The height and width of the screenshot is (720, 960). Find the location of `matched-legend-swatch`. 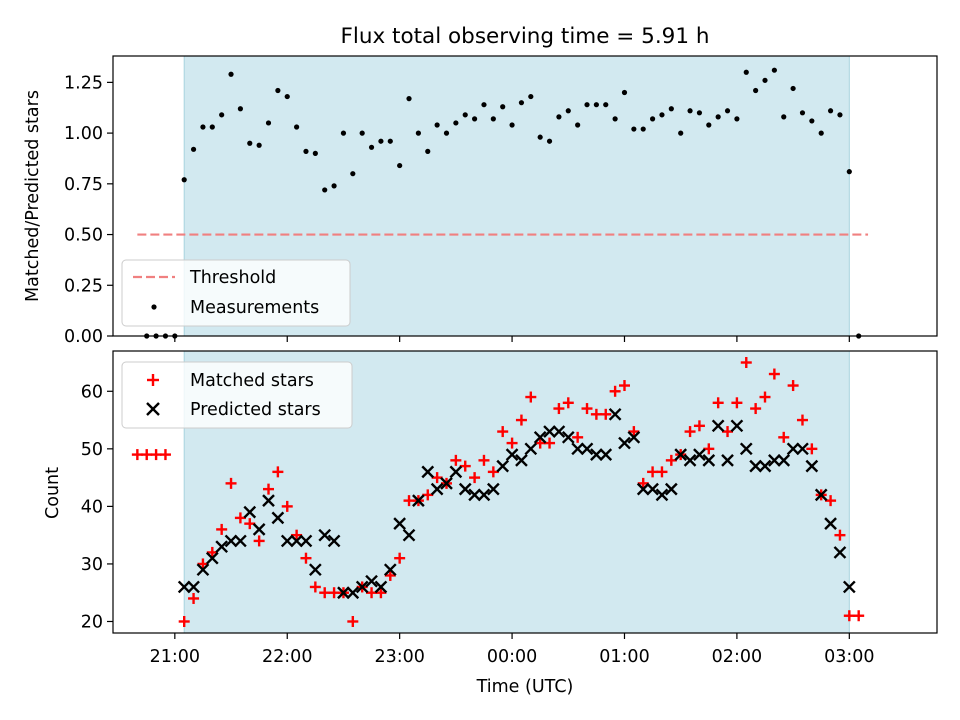

matched-legend-swatch is located at coordinates (153, 380).